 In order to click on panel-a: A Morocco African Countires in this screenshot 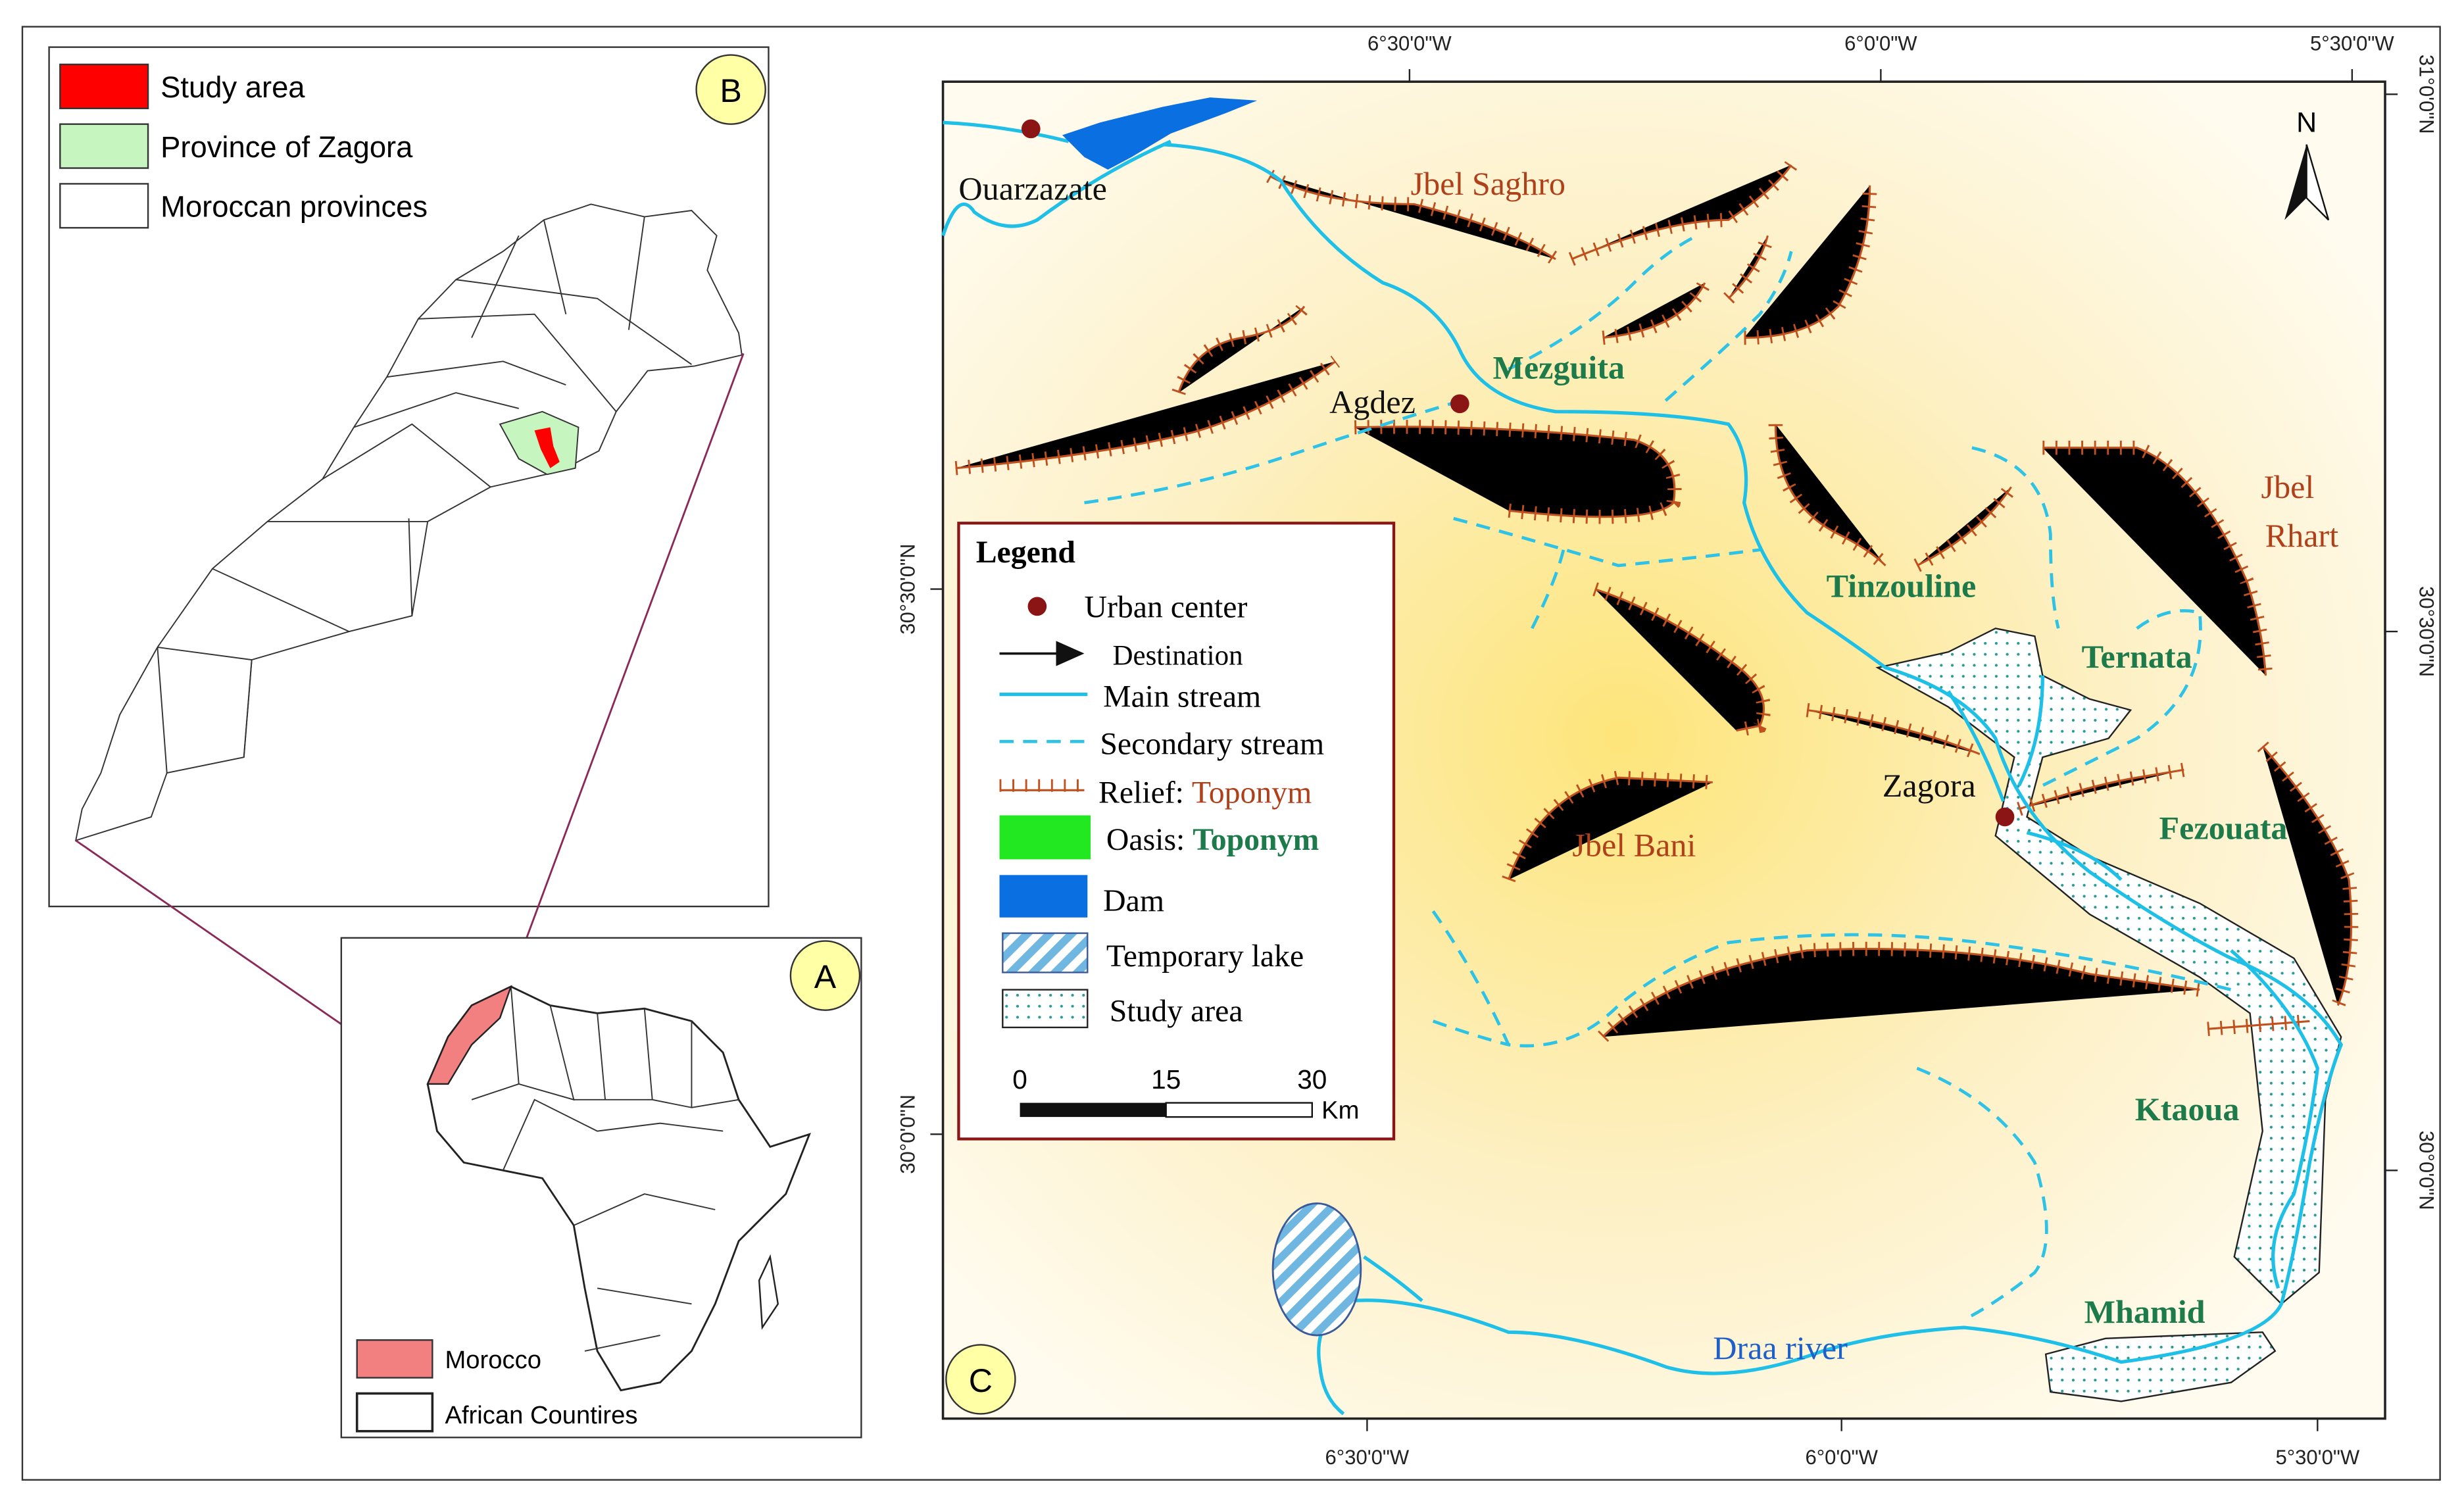, I will do `click(601, 1188)`.